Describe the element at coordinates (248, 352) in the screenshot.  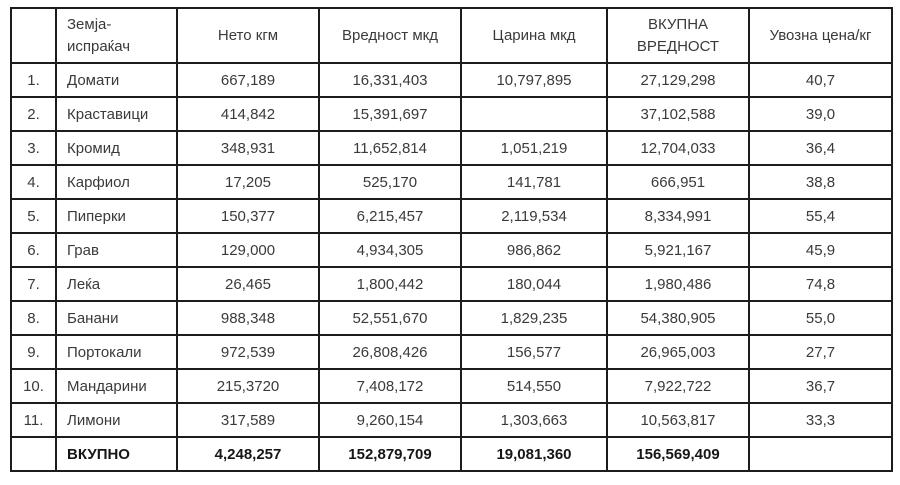
I see `net-kg-cell: 972,539` at that location.